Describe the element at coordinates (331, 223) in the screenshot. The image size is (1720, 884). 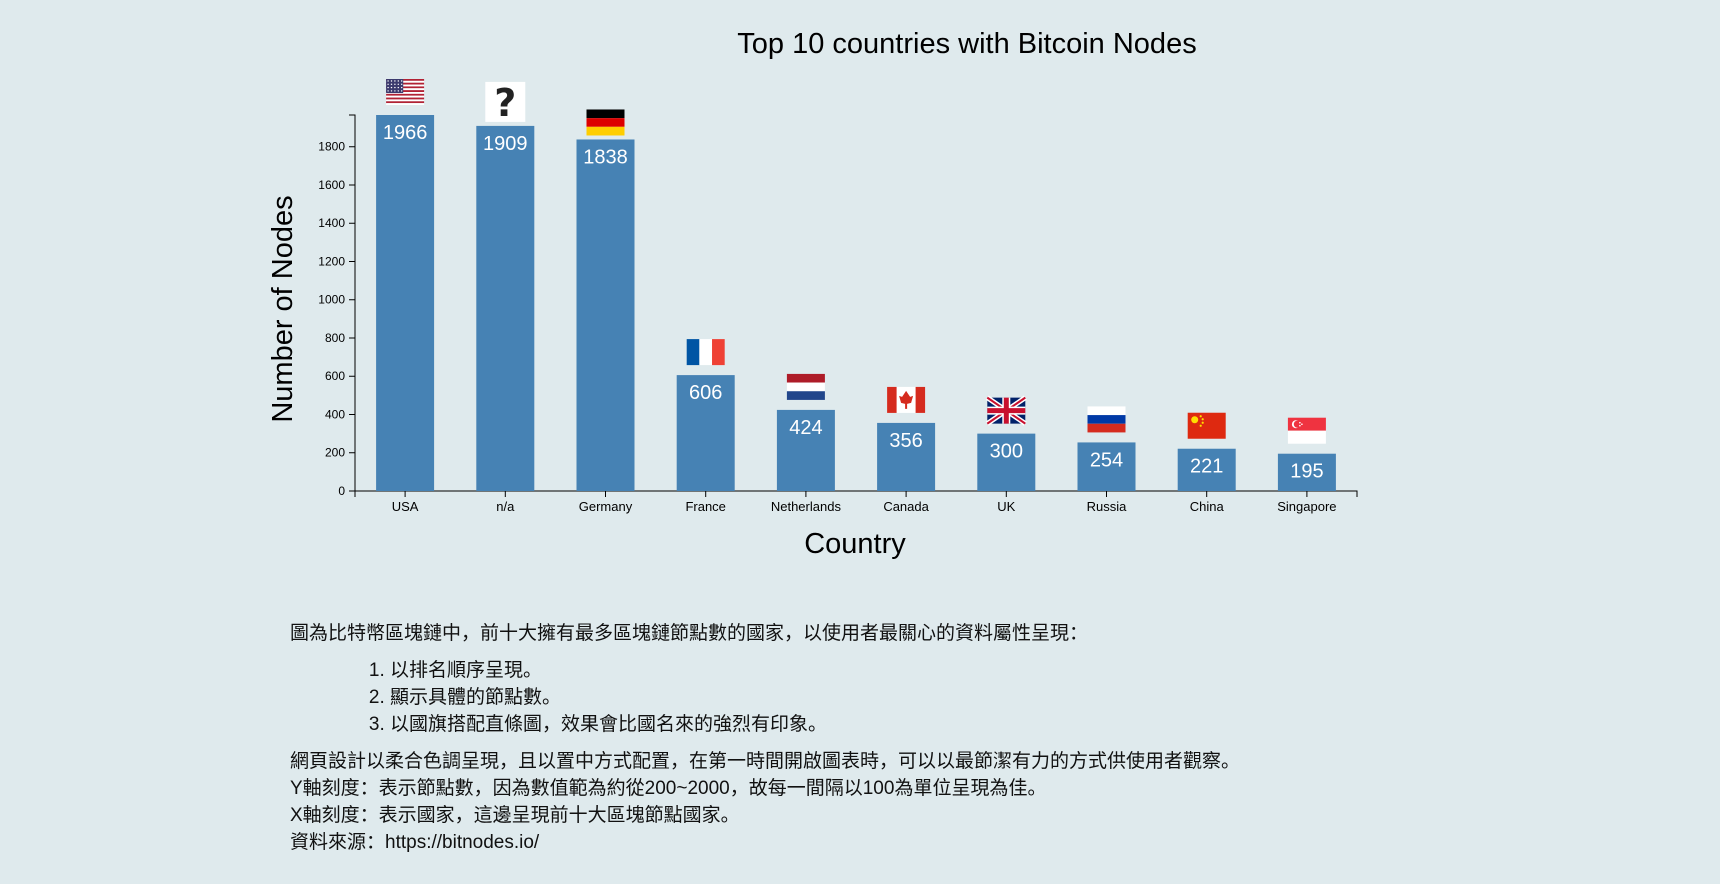
I see `y-tick-label: 1400` at that location.